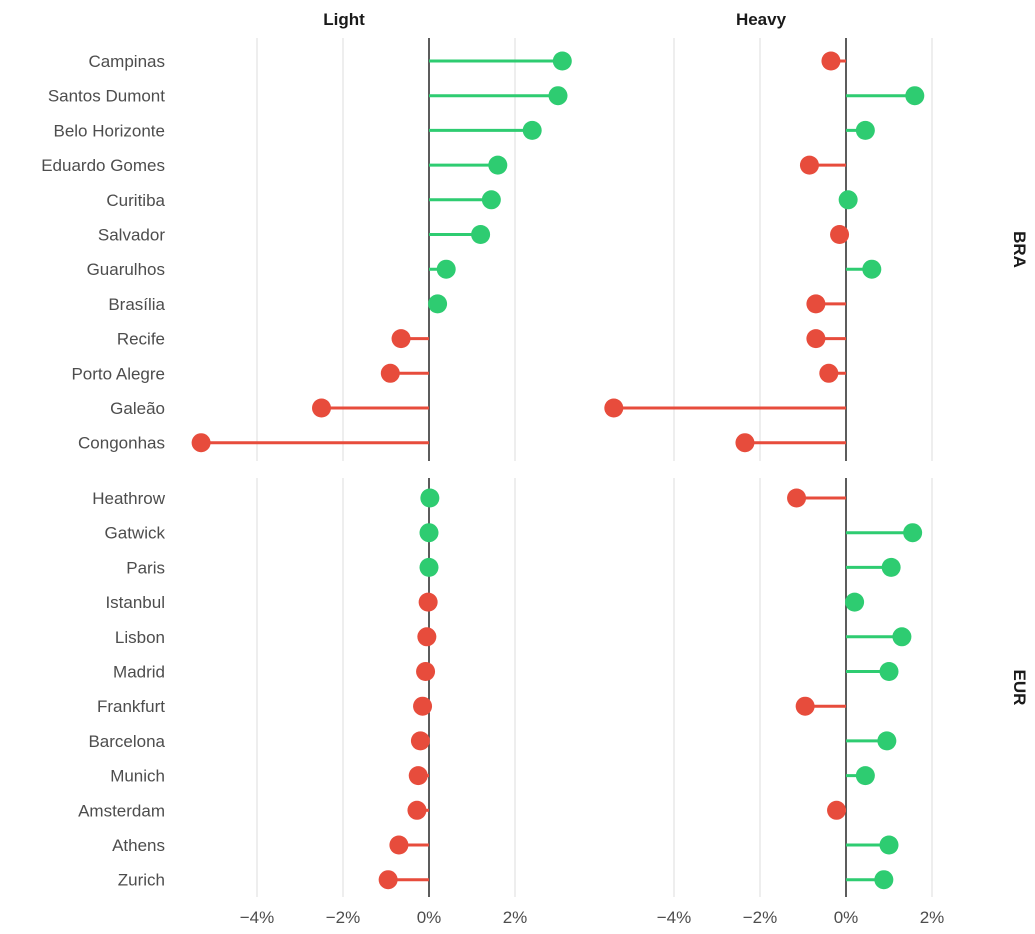 This screenshot has height=934, width=1035. What do you see at coordinates (121, 443) in the screenshot?
I see `airport-label: Congonhas` at bounding box center [121, 443].